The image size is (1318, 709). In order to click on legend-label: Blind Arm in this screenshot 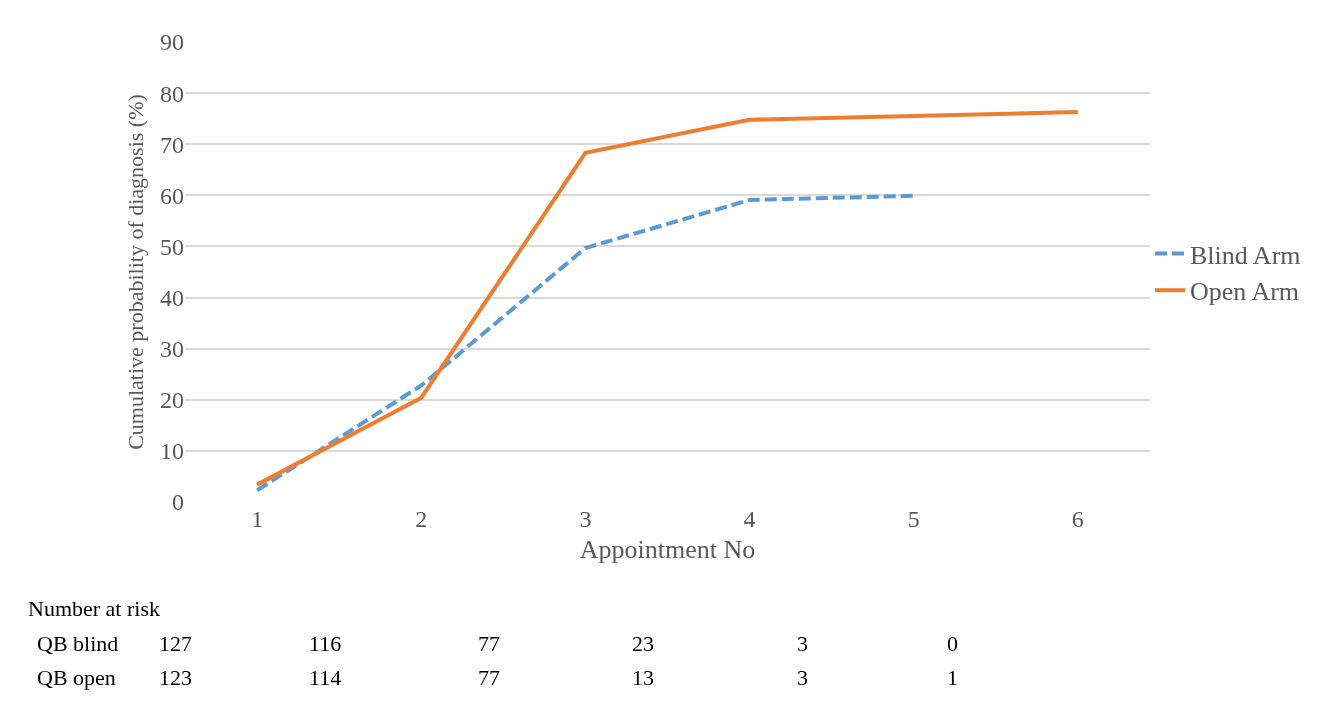, I will do `click(1245, 255)`.